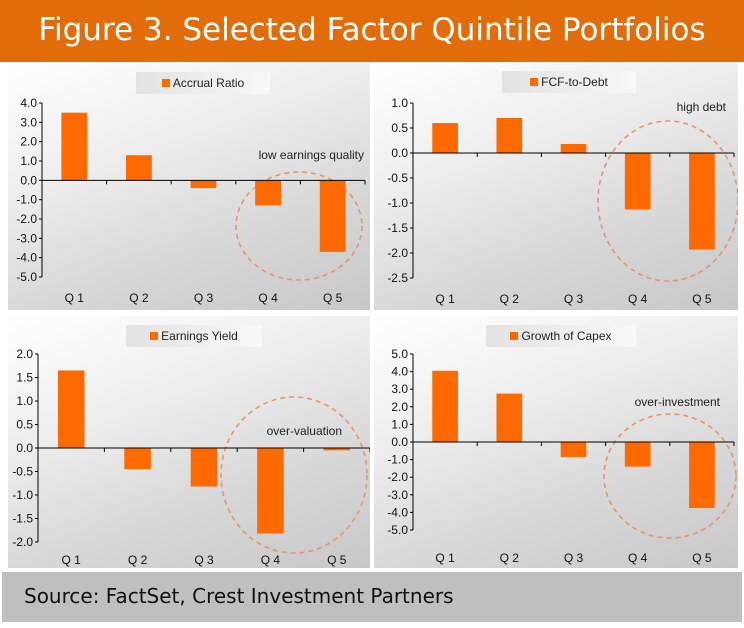 The width and height of the screenshot is (744, 628). I want to click on legend-label: Accrual Ratio, so click(208, 83).